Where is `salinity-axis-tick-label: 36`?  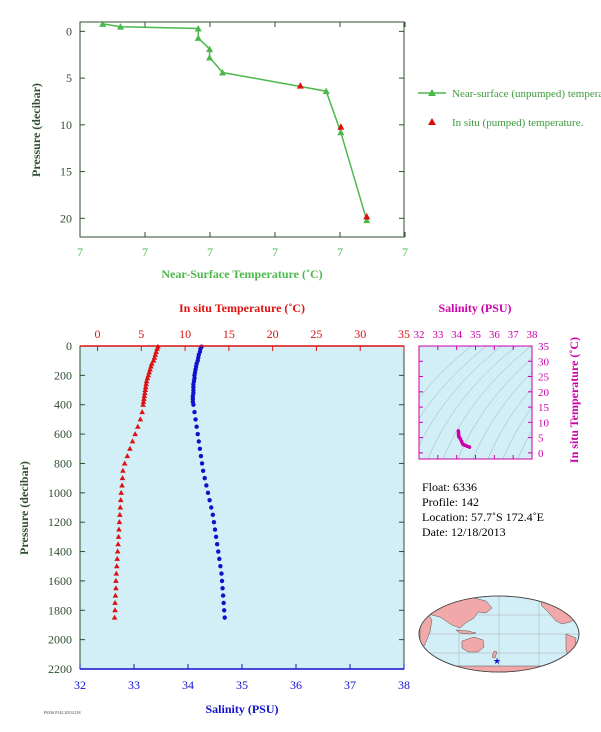
salinity-axis-tick-label: 36 is located at coordinates (296, 685).